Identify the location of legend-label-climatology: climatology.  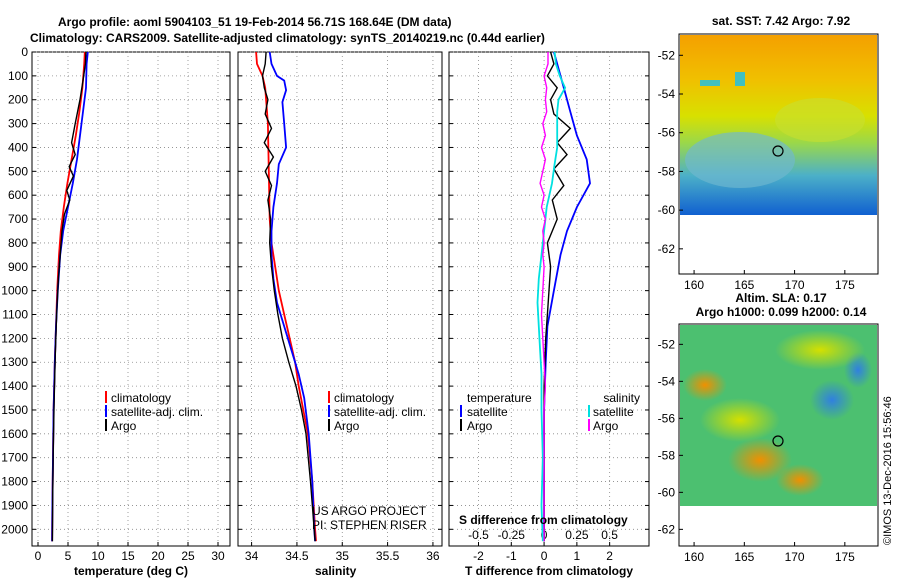
(141, 398).